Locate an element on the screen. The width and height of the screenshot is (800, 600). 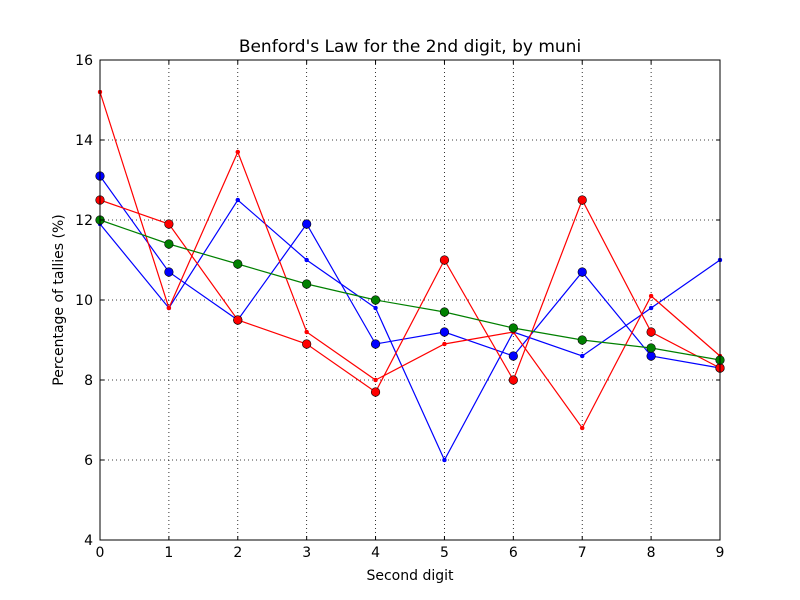
x-tick-label: 2 is located at coordinates (237, 553).